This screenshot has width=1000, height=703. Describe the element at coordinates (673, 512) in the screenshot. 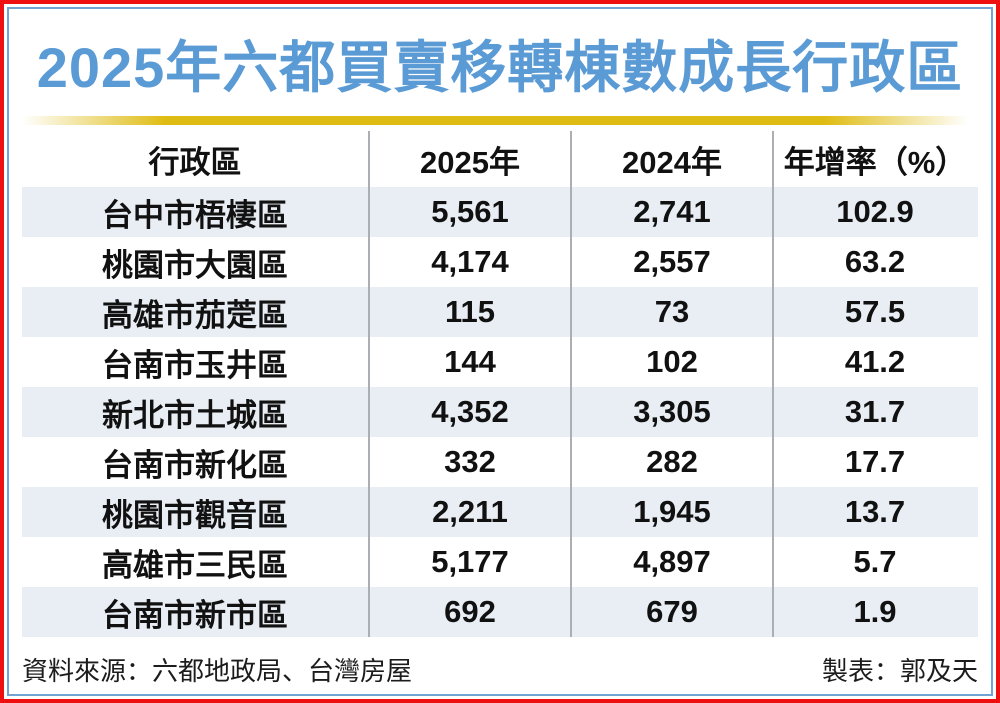

I see `value-2024-cell: 1,945` at that location.